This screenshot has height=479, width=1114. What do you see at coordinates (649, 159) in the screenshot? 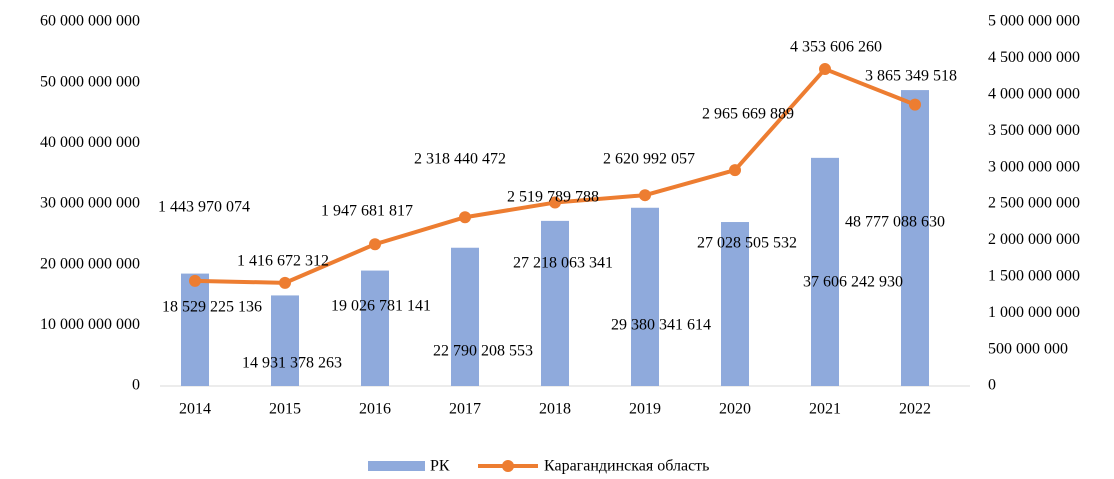
I see `line-value-label: 2 620 992 057` at bounding box center [649, 159].